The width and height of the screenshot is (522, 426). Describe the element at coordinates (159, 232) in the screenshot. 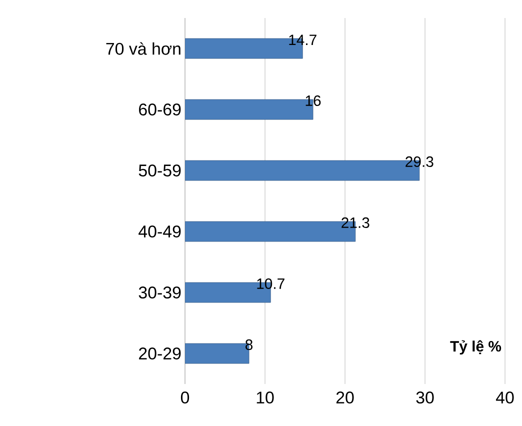

I see `y-tick-label: 40-49` at that location.